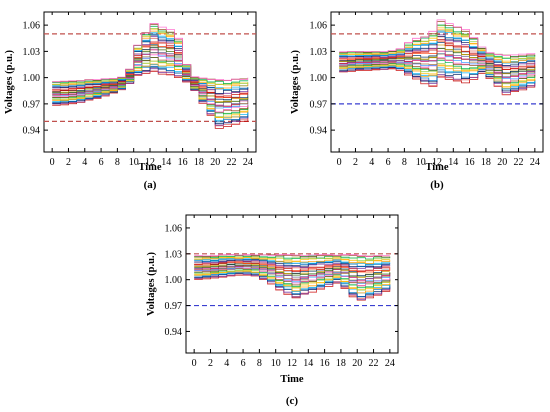  What do you see at coordinates (292, 401) in the screenshot?
I see `panel-label: (c)` at bounding box center [292, 401].